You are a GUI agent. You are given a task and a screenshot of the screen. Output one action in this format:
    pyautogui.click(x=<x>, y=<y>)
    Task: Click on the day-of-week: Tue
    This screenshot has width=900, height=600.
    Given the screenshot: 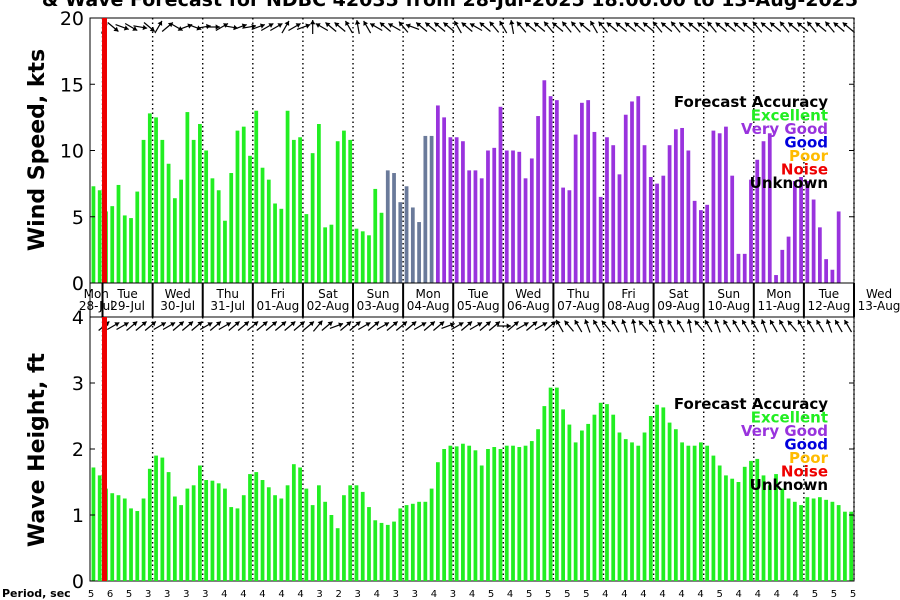 What is the action you would take?
    pyautogui.click(x=127, y=294)
    